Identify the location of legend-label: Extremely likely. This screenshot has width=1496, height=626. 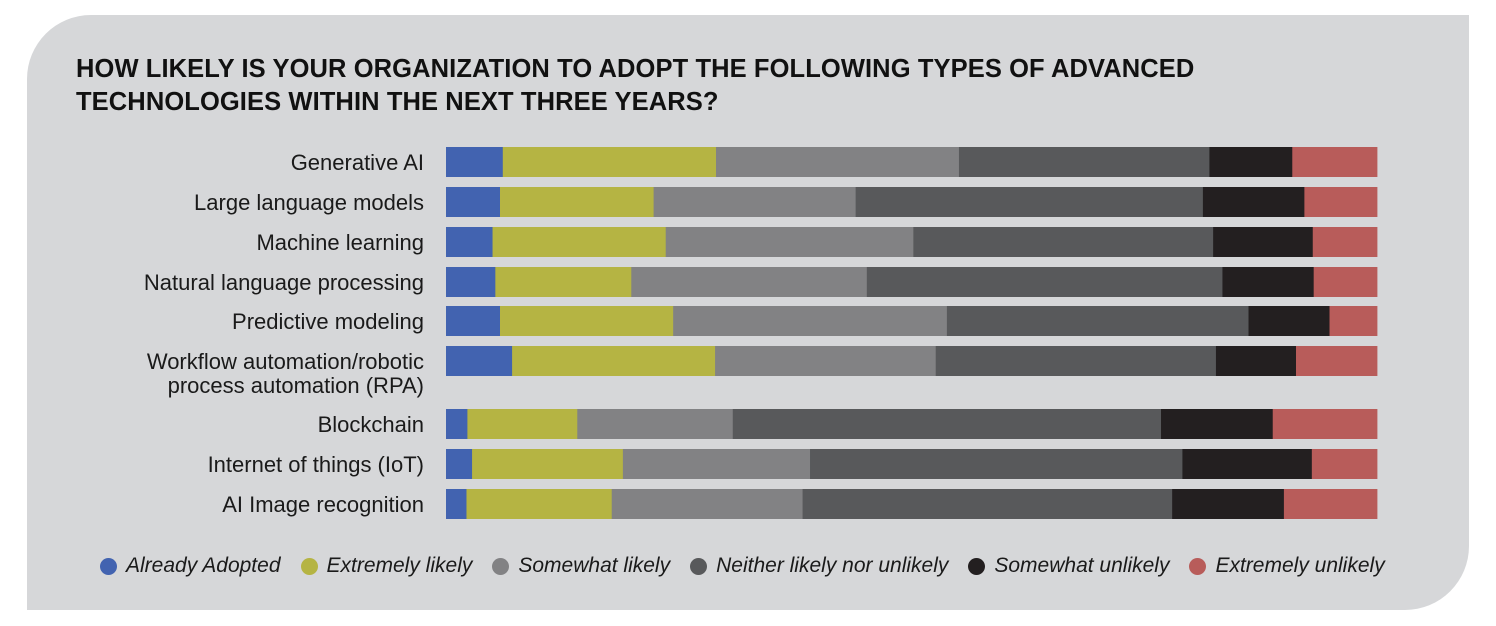
(399, 565).